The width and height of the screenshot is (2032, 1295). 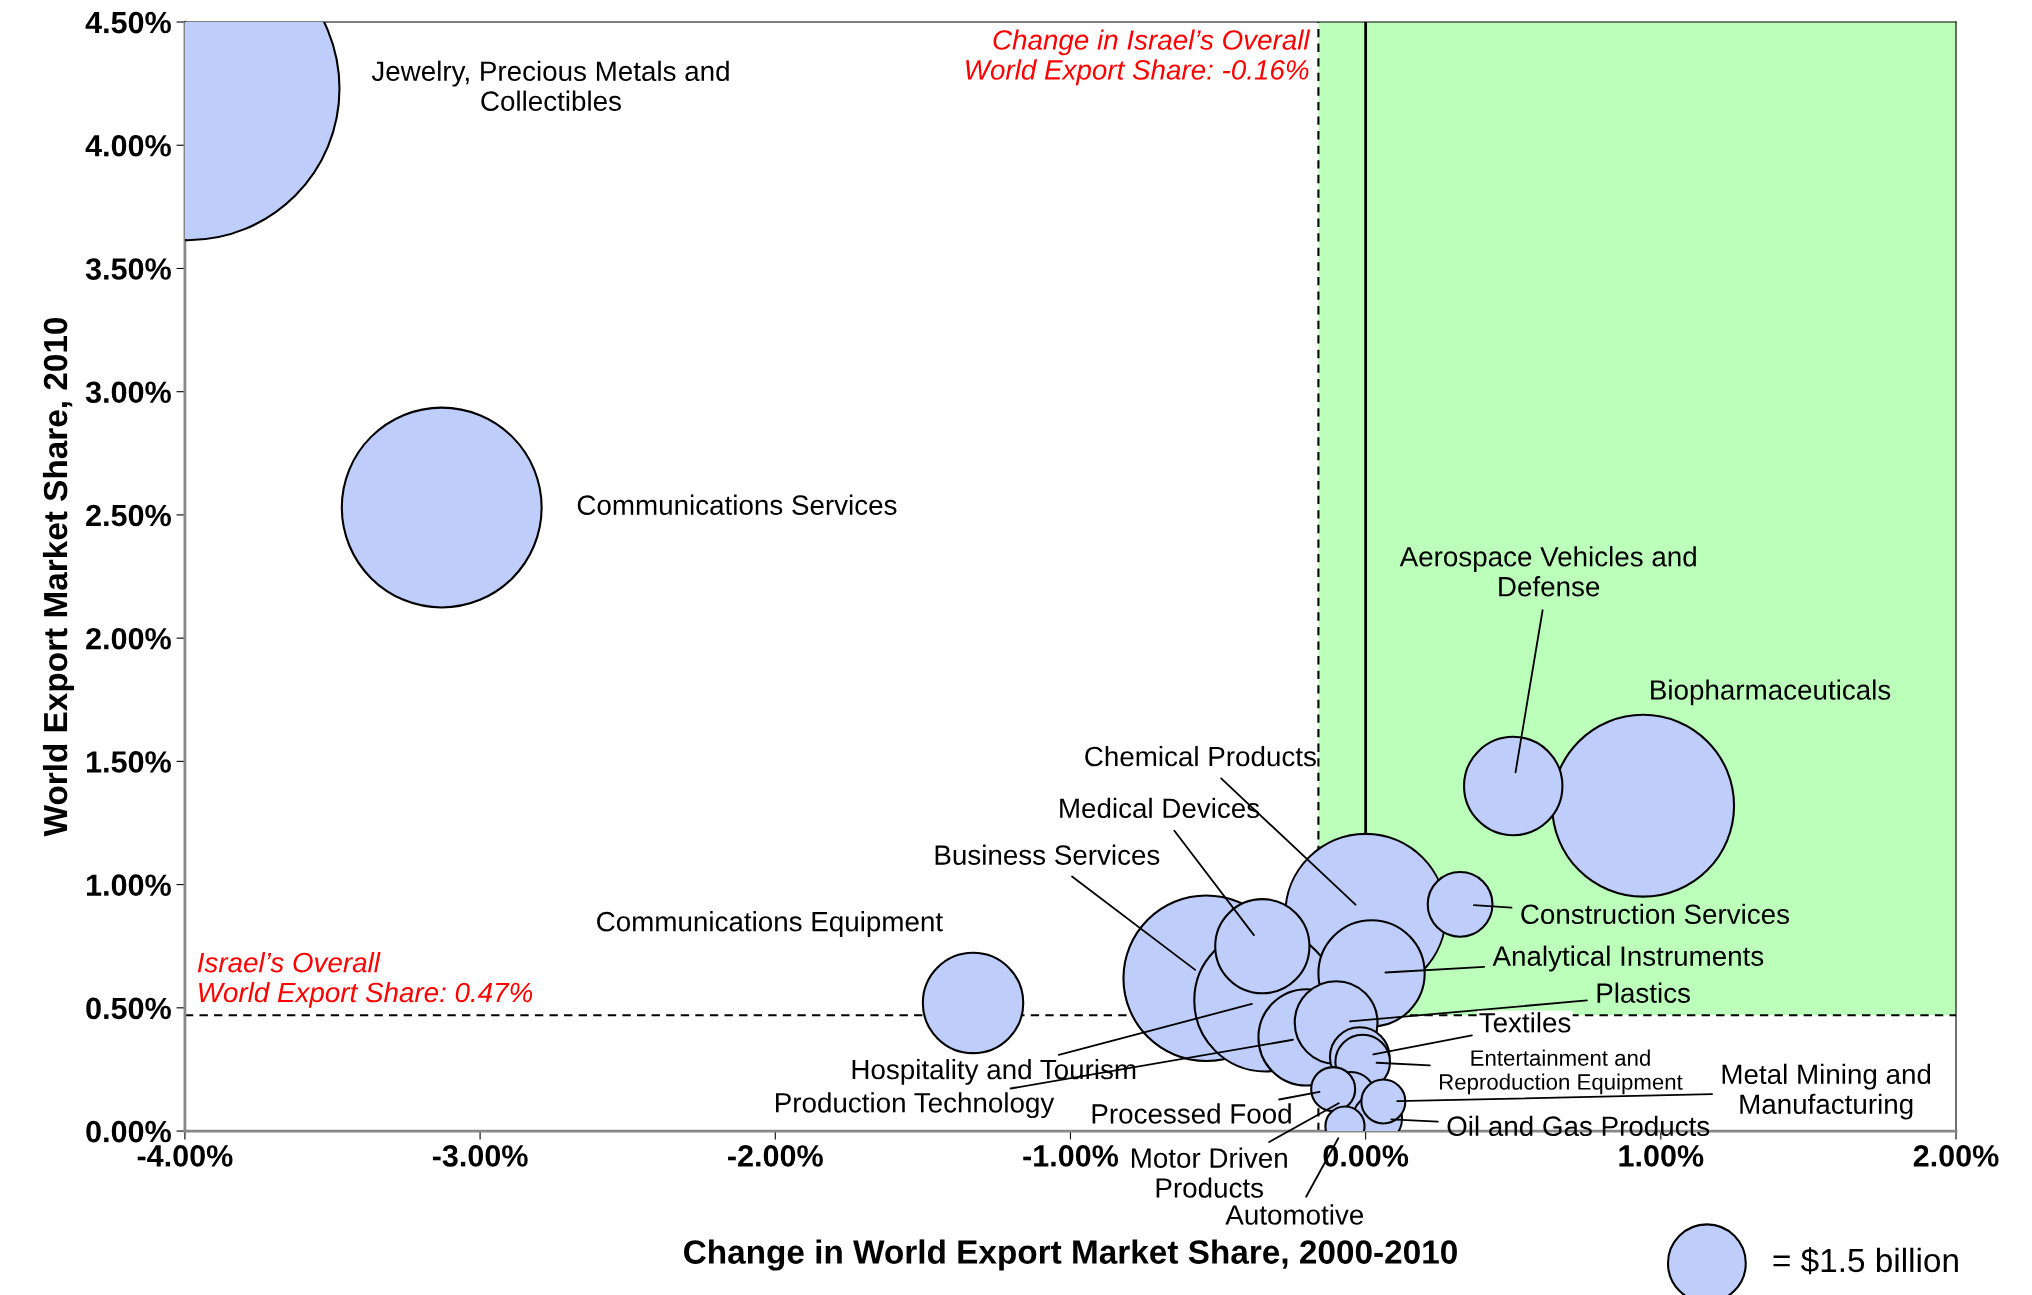 What do you see at coordinates (365, 980) in the screenshot?
I see `ref-line-label: Israel’s Overall World Export Share: 0.47%` at bounding box center [365, 980].